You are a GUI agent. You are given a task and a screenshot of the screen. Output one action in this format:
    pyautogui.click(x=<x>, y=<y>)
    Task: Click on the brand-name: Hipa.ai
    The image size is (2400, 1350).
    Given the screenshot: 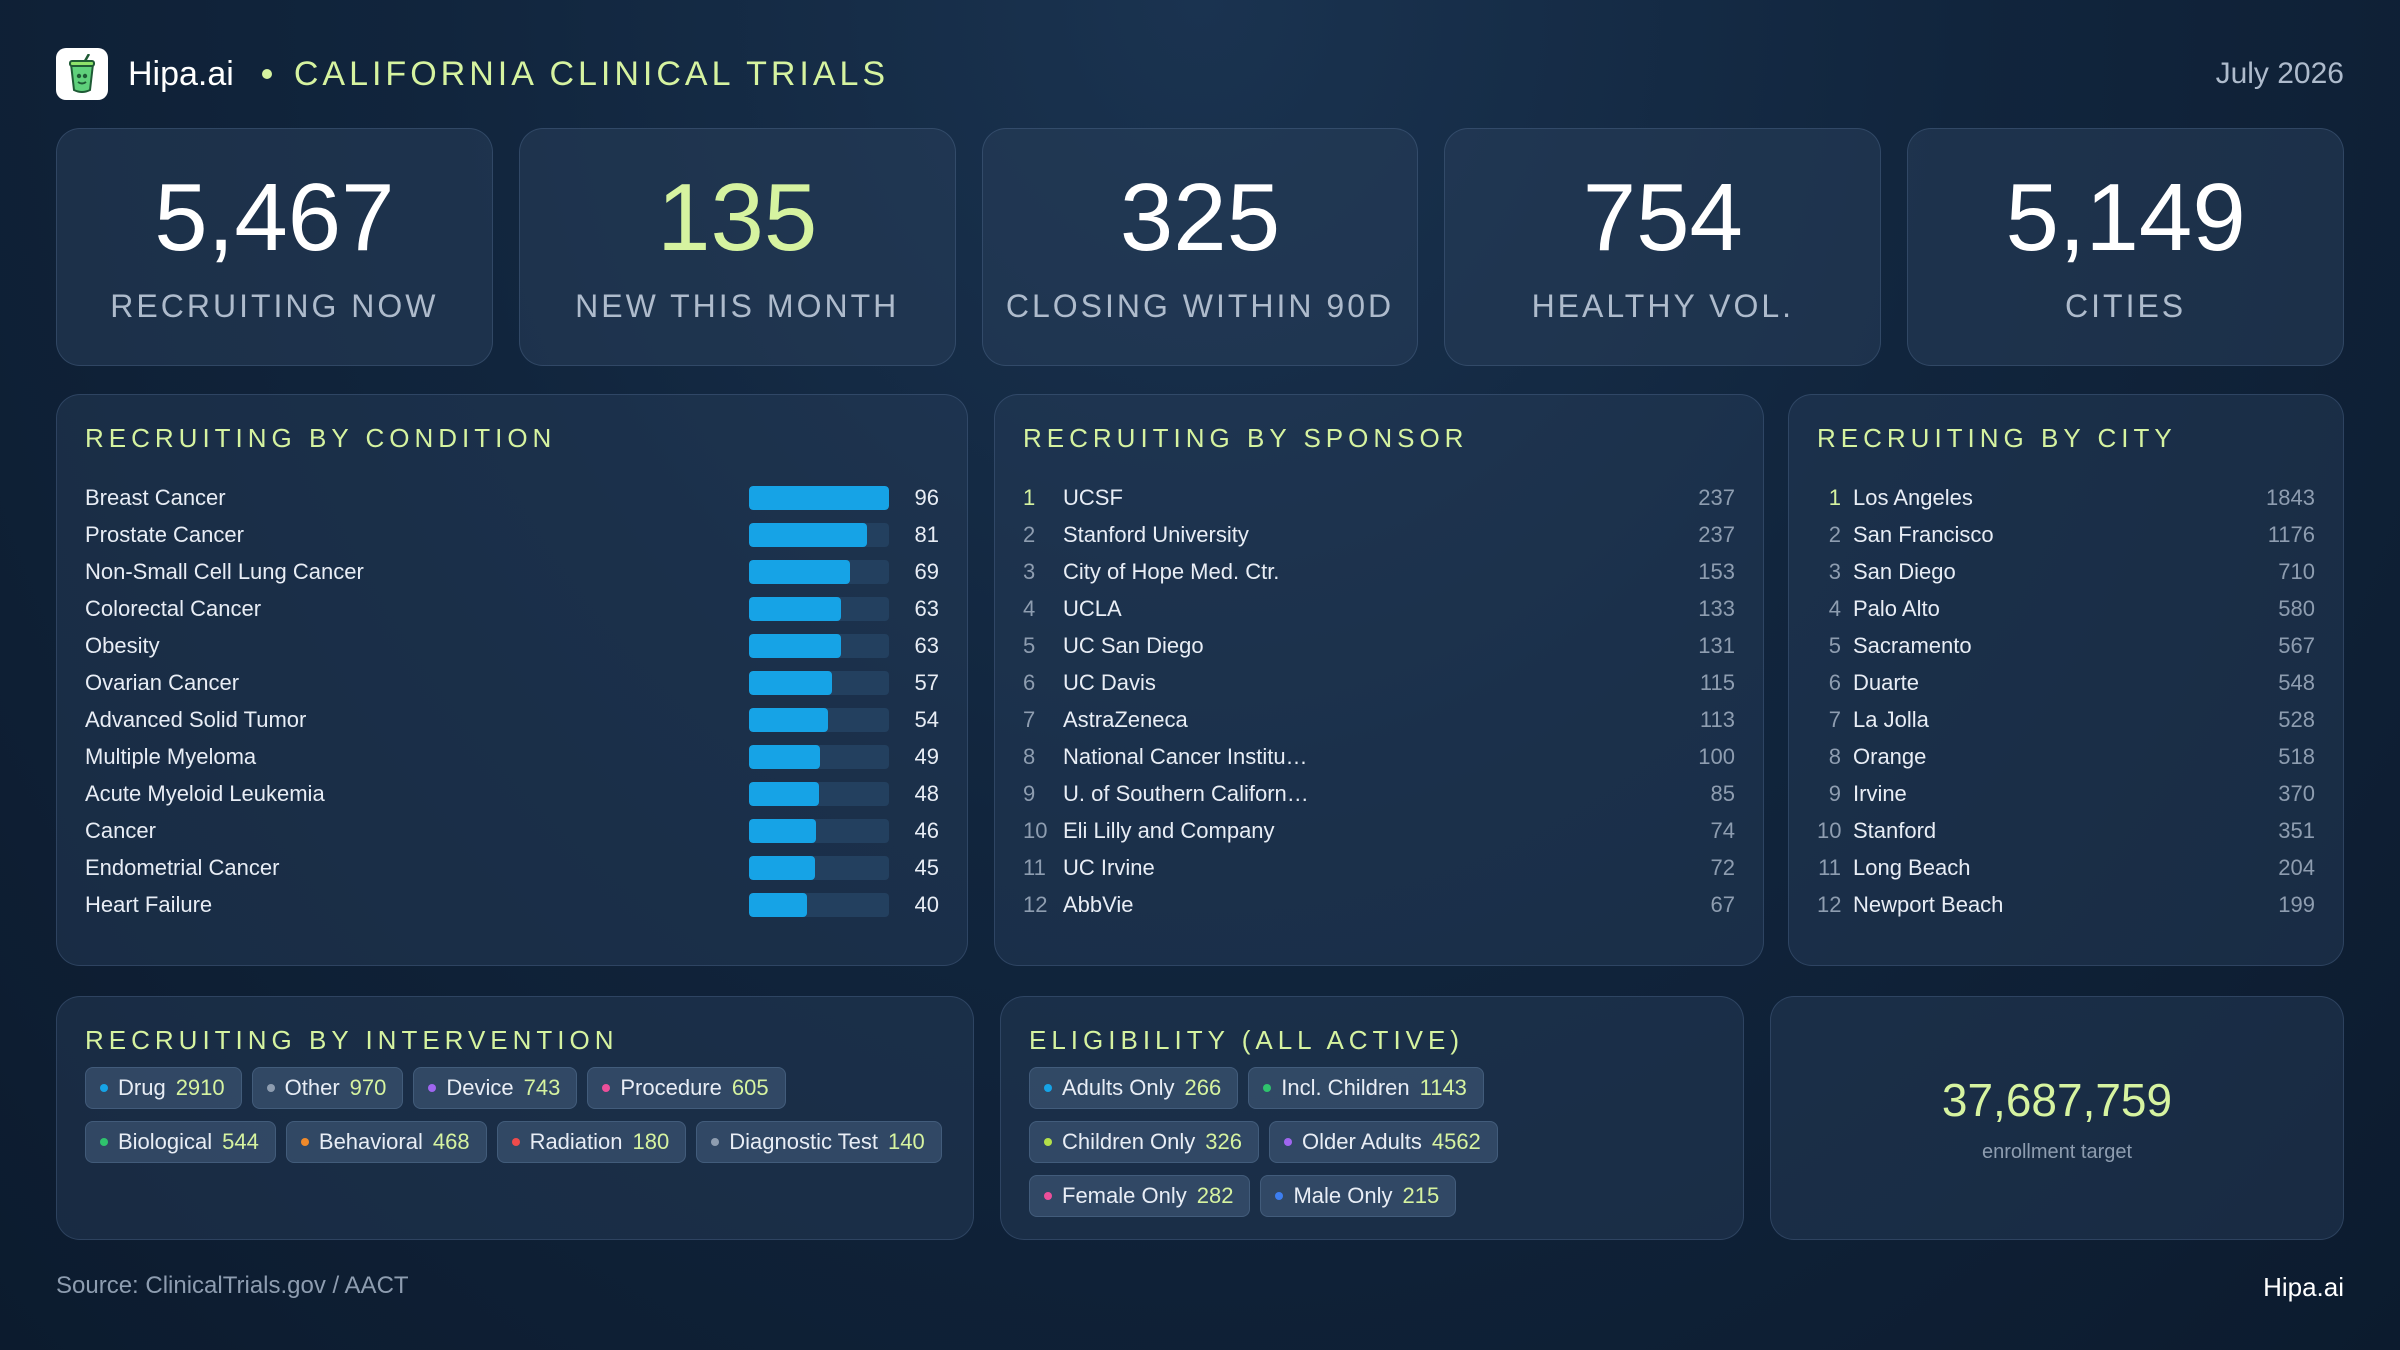 What is the action you would take?
    pyautogui.click(x=181, y=73)
    